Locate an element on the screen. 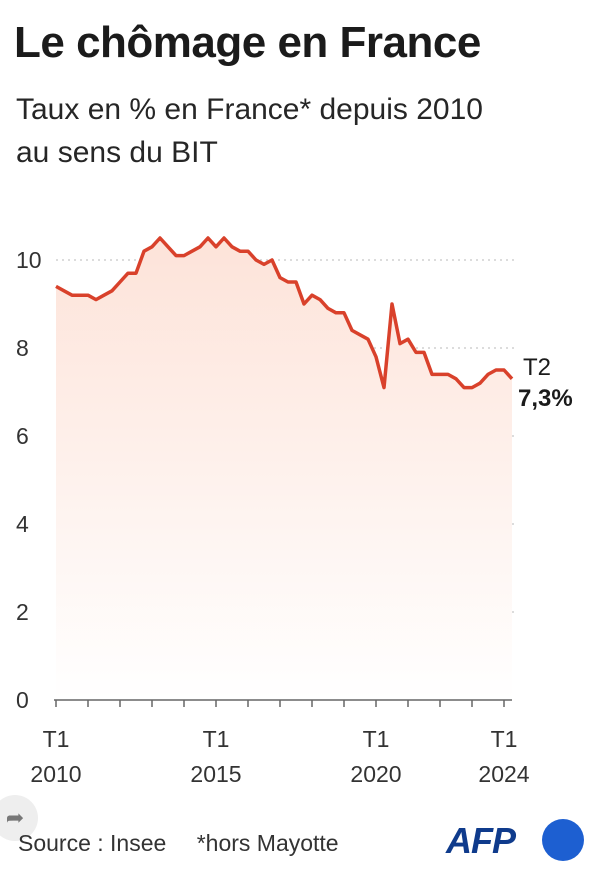 This screenshot has height=880, width=615. x-axis-labels: T1 2010 T1 2015 T1 2020 T1 2024 is located at coordinates (279, 756).